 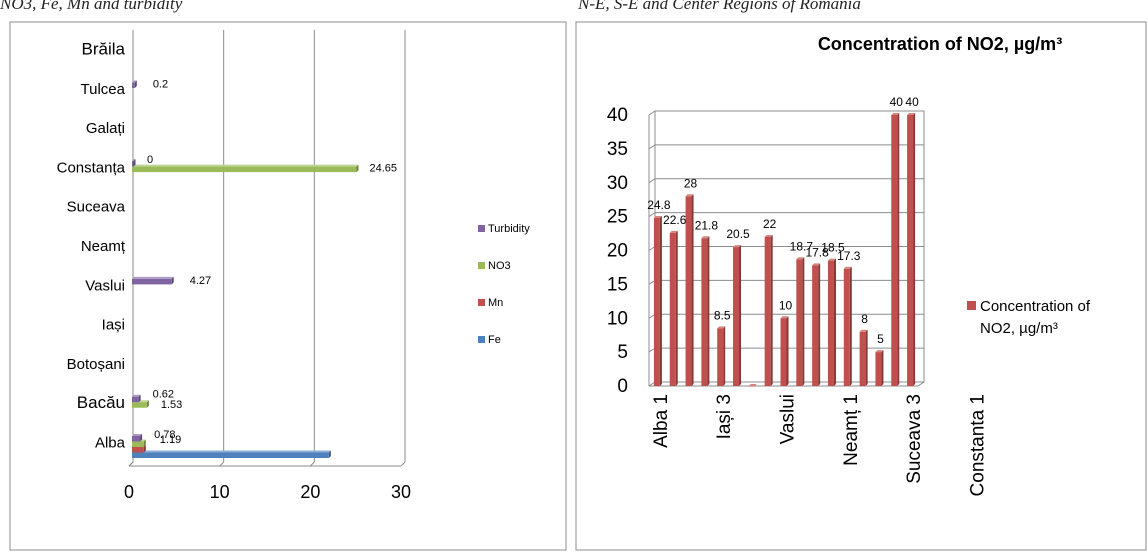 What do you see at coordinates (105, 128) in the screenshot?
I see `left-category-label: Galați` at bounding box center [105, 128].